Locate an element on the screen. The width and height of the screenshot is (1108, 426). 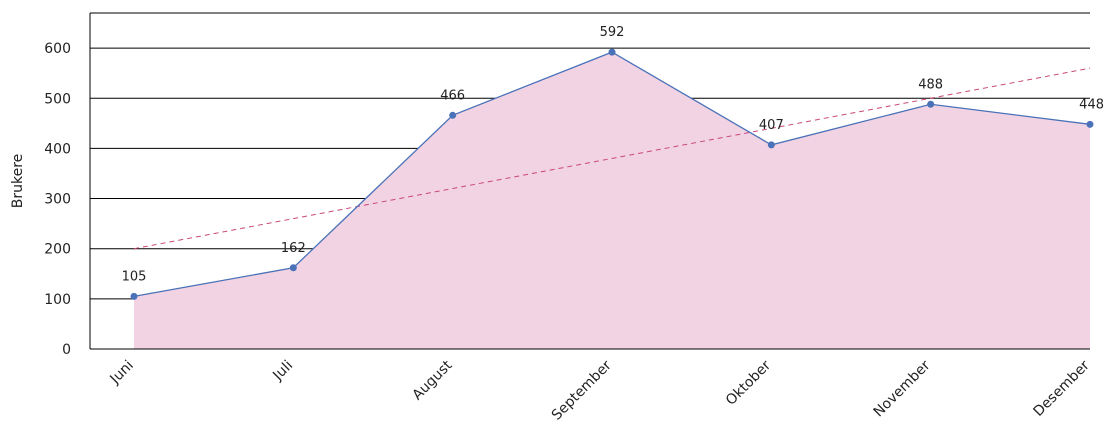
x-tick-label: August is located at coordinates (433, 380).